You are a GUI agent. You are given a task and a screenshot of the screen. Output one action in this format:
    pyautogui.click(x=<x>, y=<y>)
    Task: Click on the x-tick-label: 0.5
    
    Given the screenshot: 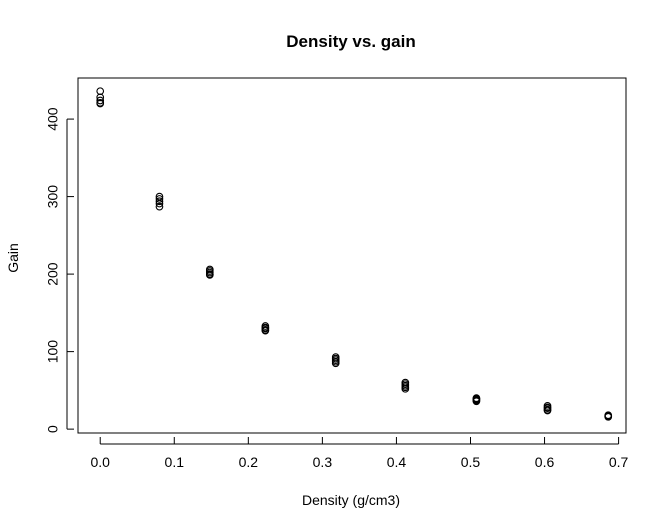 What is the action you would take?
    pyautogui.click(x=471, y=462)
    